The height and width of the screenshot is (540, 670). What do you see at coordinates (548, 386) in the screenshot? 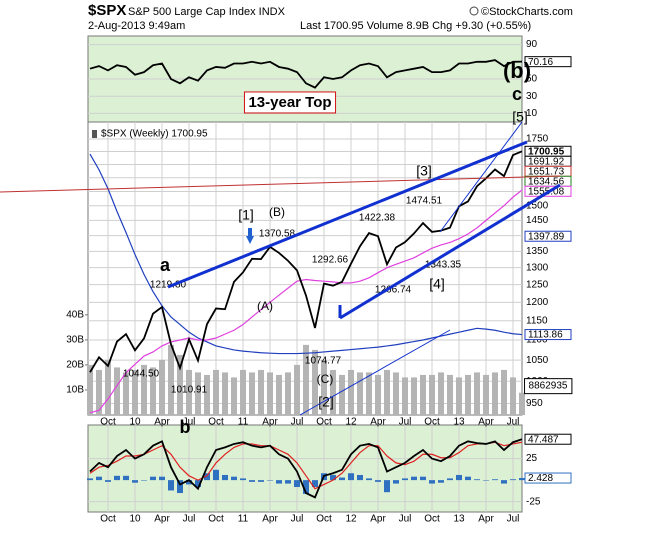
I see `annotation: 8862935` at bounding box center [548, 386].